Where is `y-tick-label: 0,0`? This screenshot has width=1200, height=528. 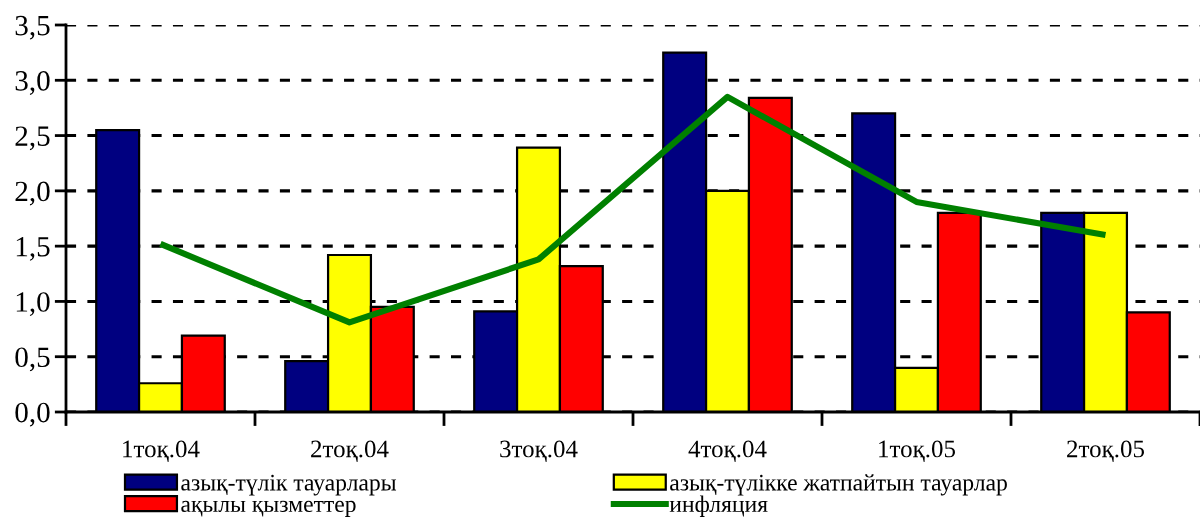
y-tick-label: 0,0 is located at coordinates (32, 414).